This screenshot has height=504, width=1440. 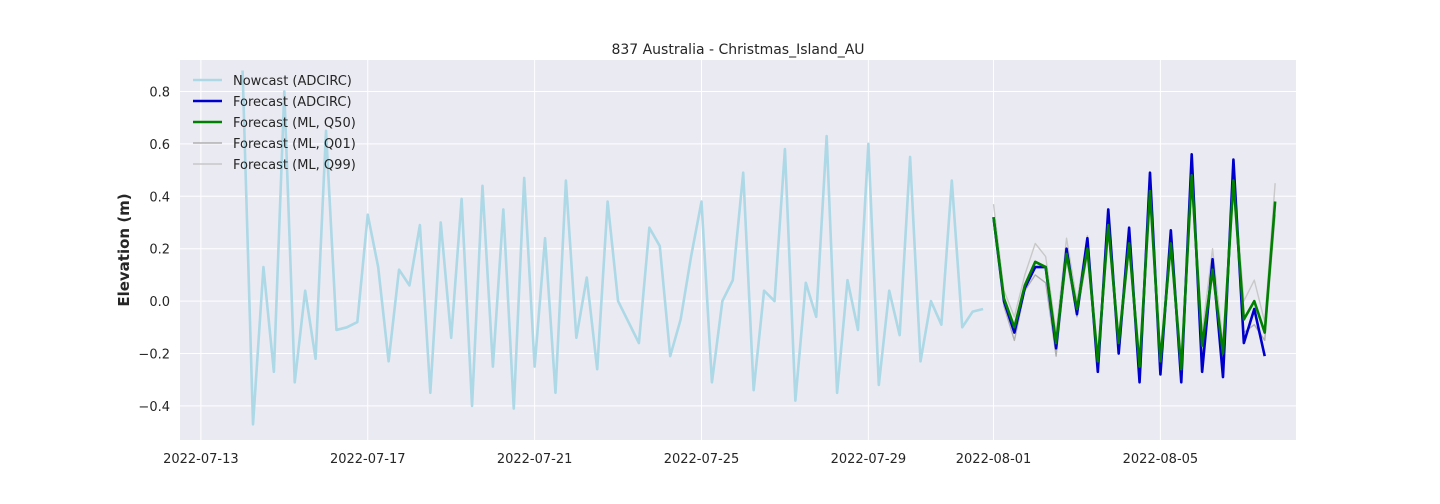 What do you see at coordinates (159, 302) in the screenshot?
I see `y-tick-label: 0.0` at bounding box center [159, 302].